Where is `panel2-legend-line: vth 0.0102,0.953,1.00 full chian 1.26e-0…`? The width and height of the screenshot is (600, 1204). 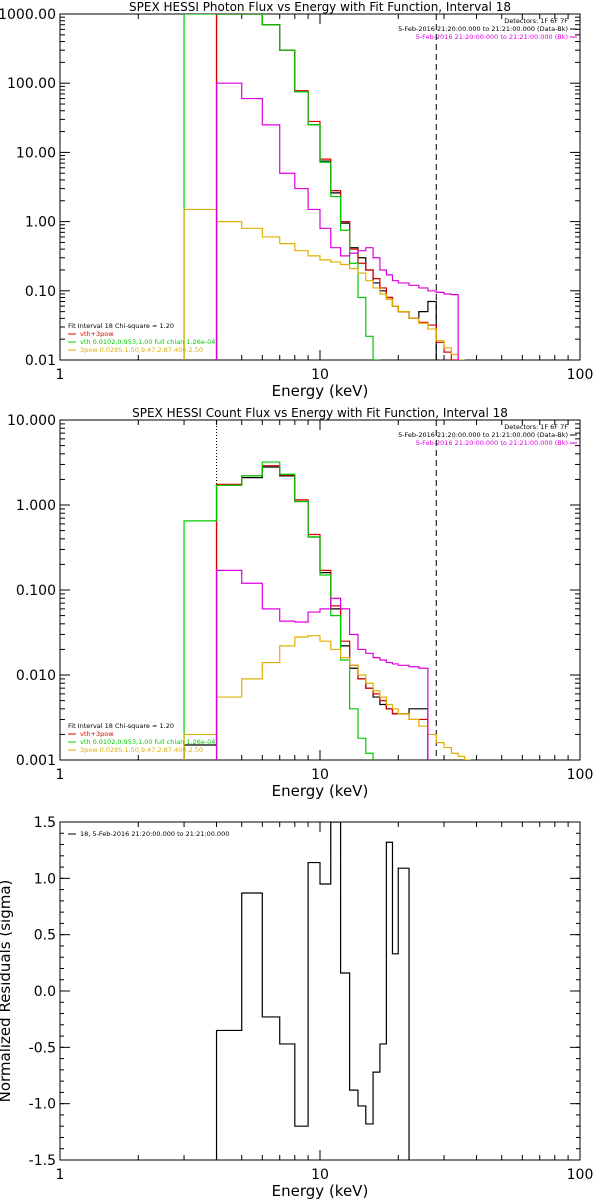 panel2-legend-line: vth 0.0102,0.953,1.00 full chian 1.26e-0… is located at coordinates (147, 742).